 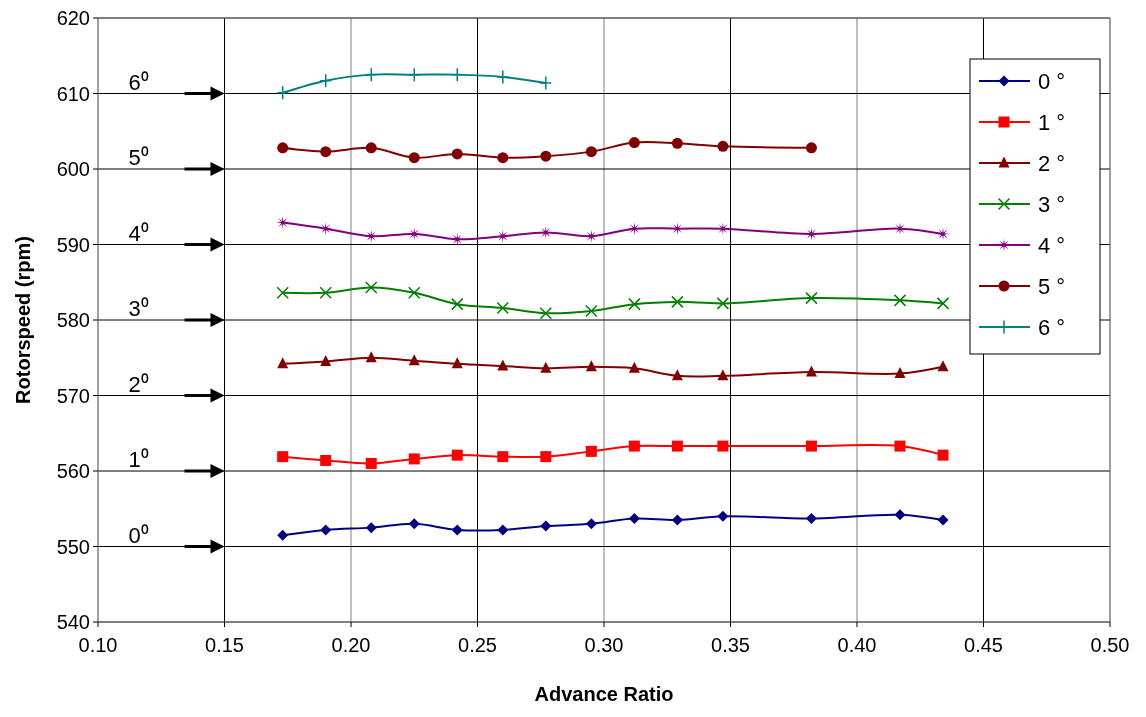 I want to click on y-tick-label: 550, so click(x=73, y=546).